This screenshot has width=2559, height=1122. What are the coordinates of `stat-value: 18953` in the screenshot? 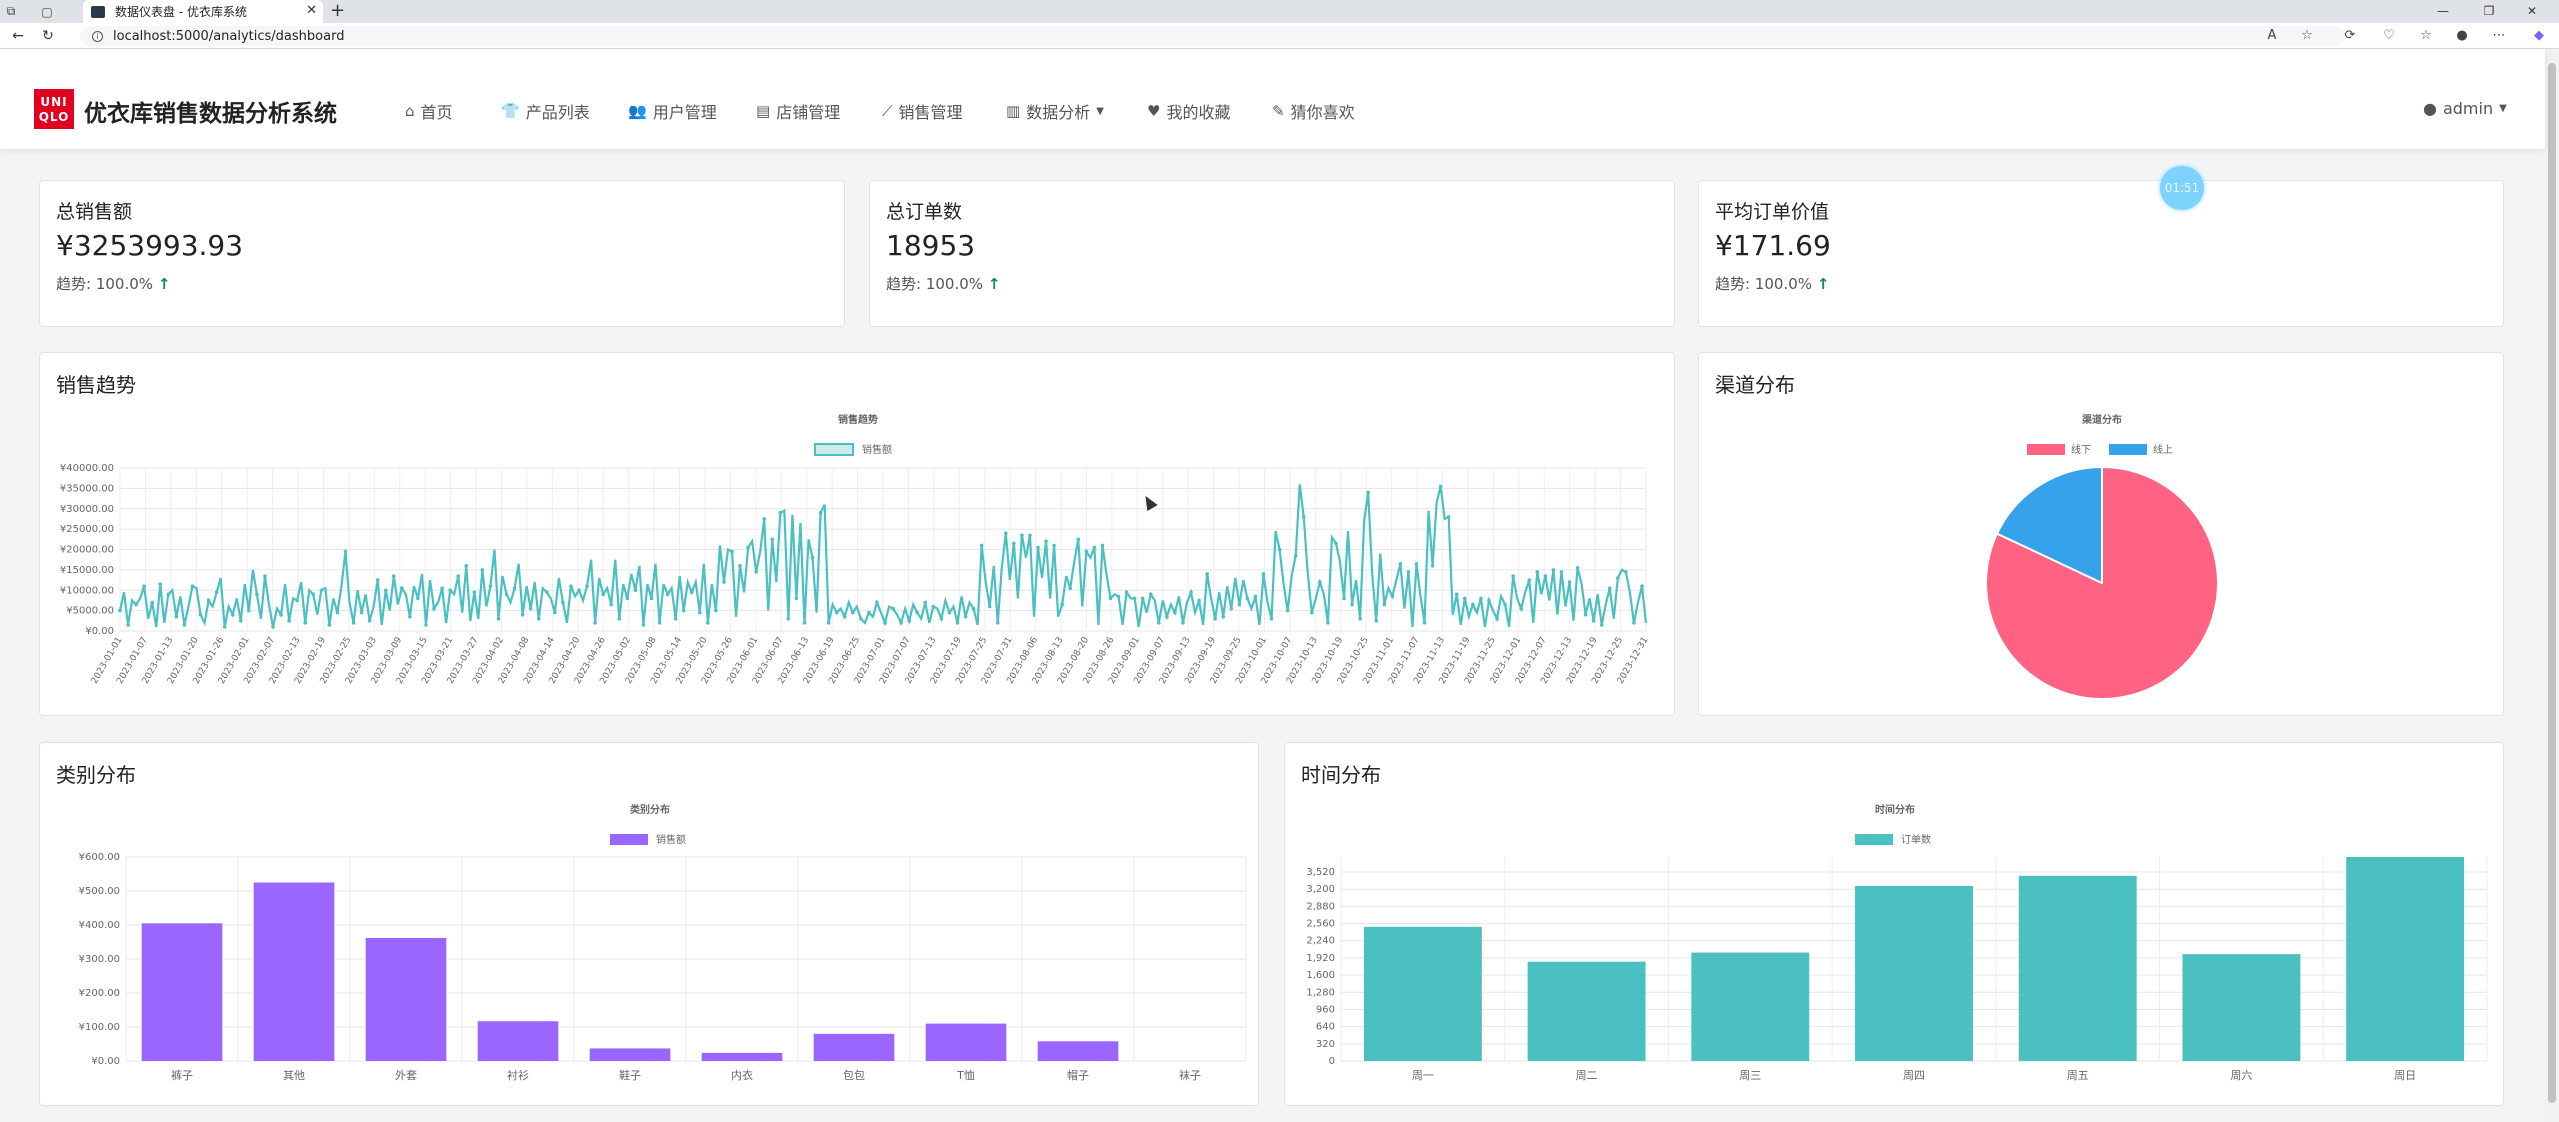 It's located at (931, 245).